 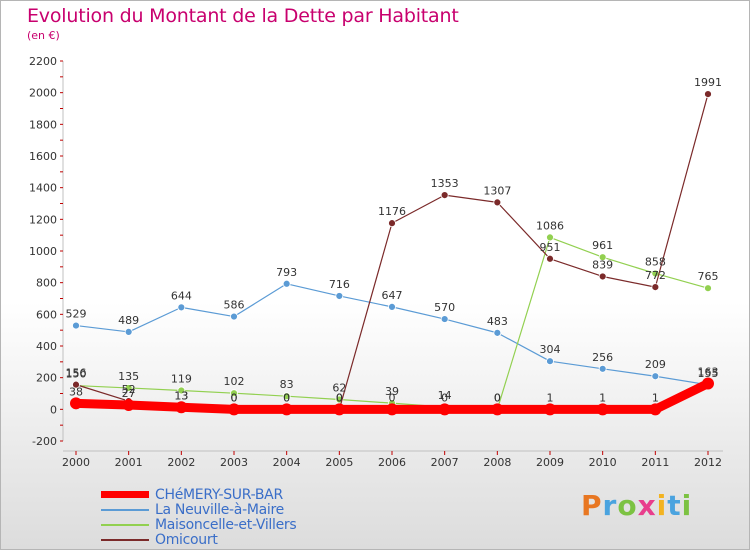 What do you see at coordinates (647, 505) in the screenshot?
I see `logo-letter: x` at bounding box center [647, 505].